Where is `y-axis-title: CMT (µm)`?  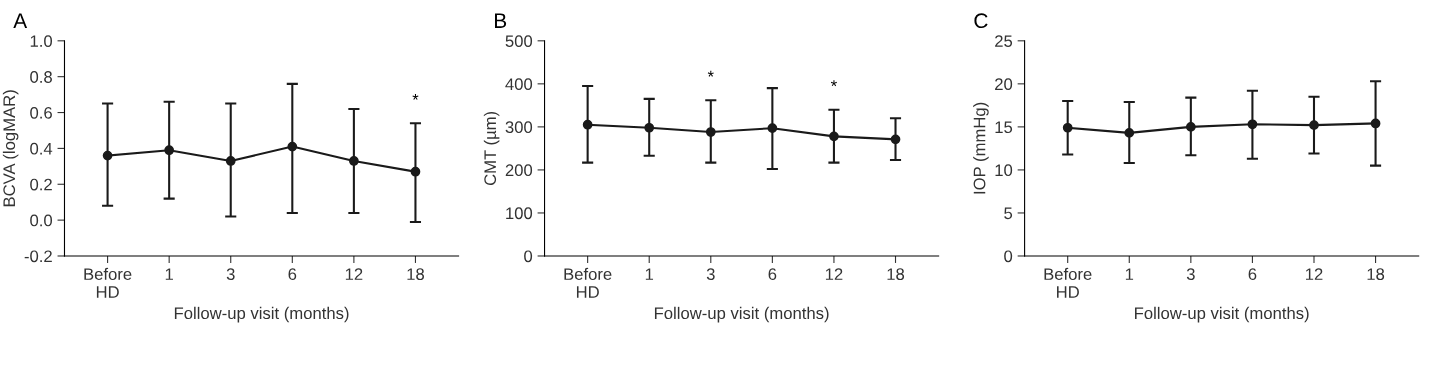
y-axis-title: CMT (µm) is located at coordinates (491, 148).